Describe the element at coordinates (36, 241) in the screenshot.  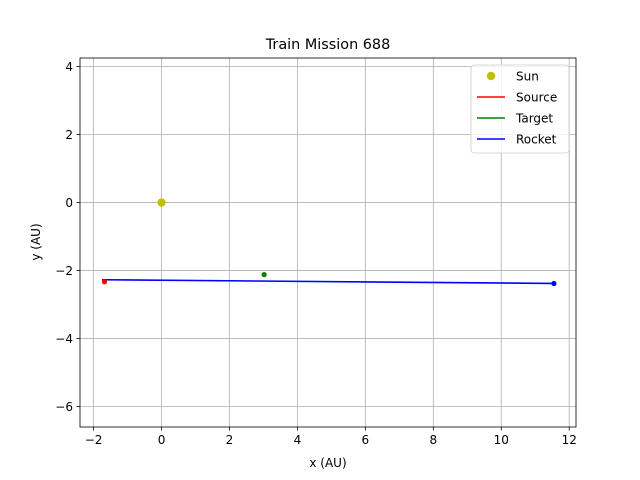
I see `y-axis-label: y (AU)` at that location.